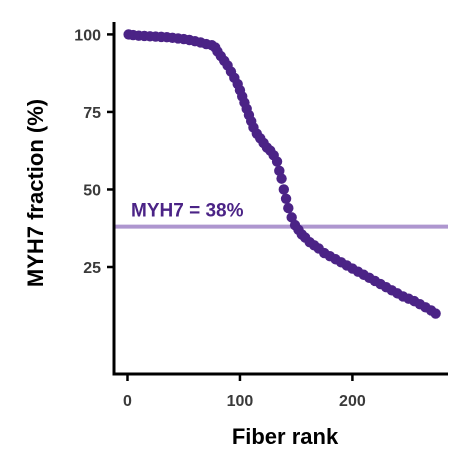 This screenshot has width=472, height=472. Describe the element at coordinates (352, 401) in the screenshot. I see `x-tick-label: 200` at that location.